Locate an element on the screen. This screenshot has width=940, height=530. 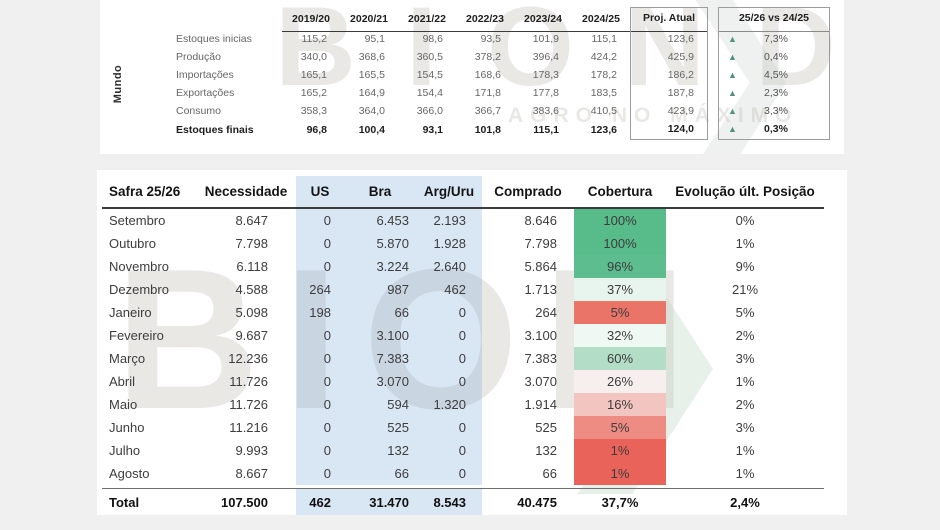
cell-month: Agosto is located at coordinates (129, 473).